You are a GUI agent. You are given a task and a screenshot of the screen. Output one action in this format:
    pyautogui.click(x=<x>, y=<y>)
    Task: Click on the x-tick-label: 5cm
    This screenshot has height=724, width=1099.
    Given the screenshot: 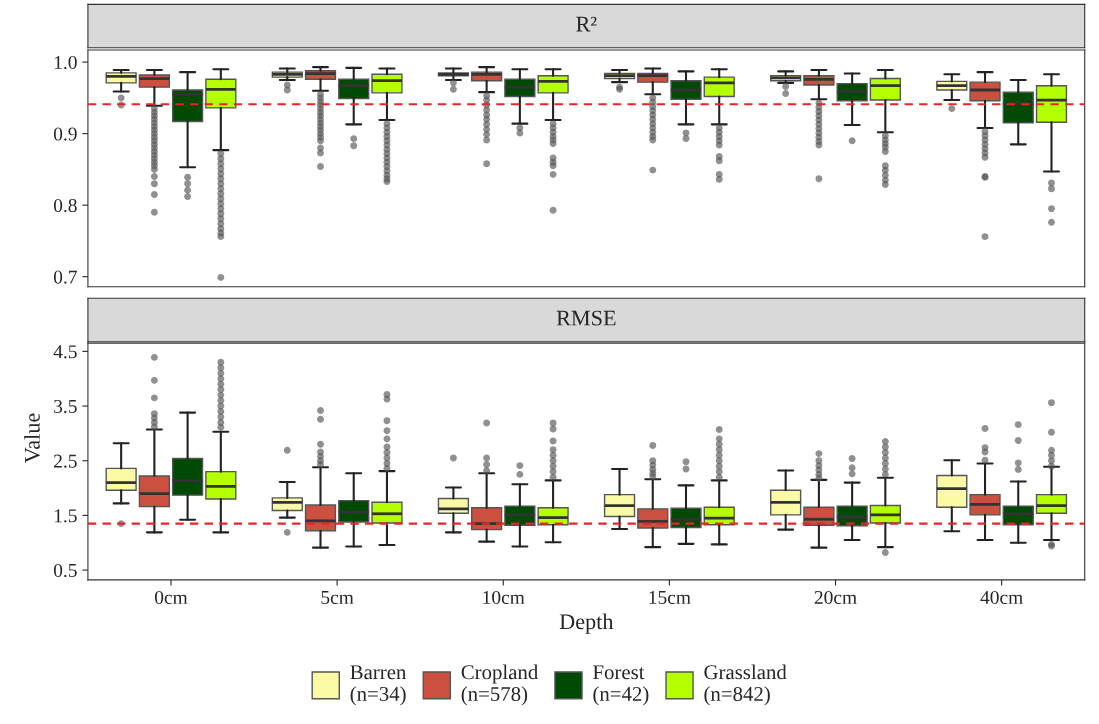 What is the action you would take?
    pyautogui.click(x=337, y=598)
    